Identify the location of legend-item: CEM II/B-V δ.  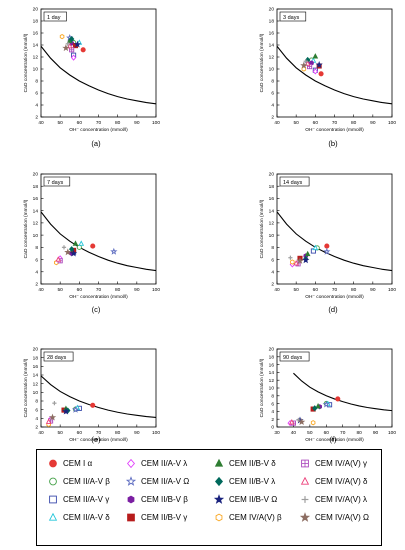
(244, 463).